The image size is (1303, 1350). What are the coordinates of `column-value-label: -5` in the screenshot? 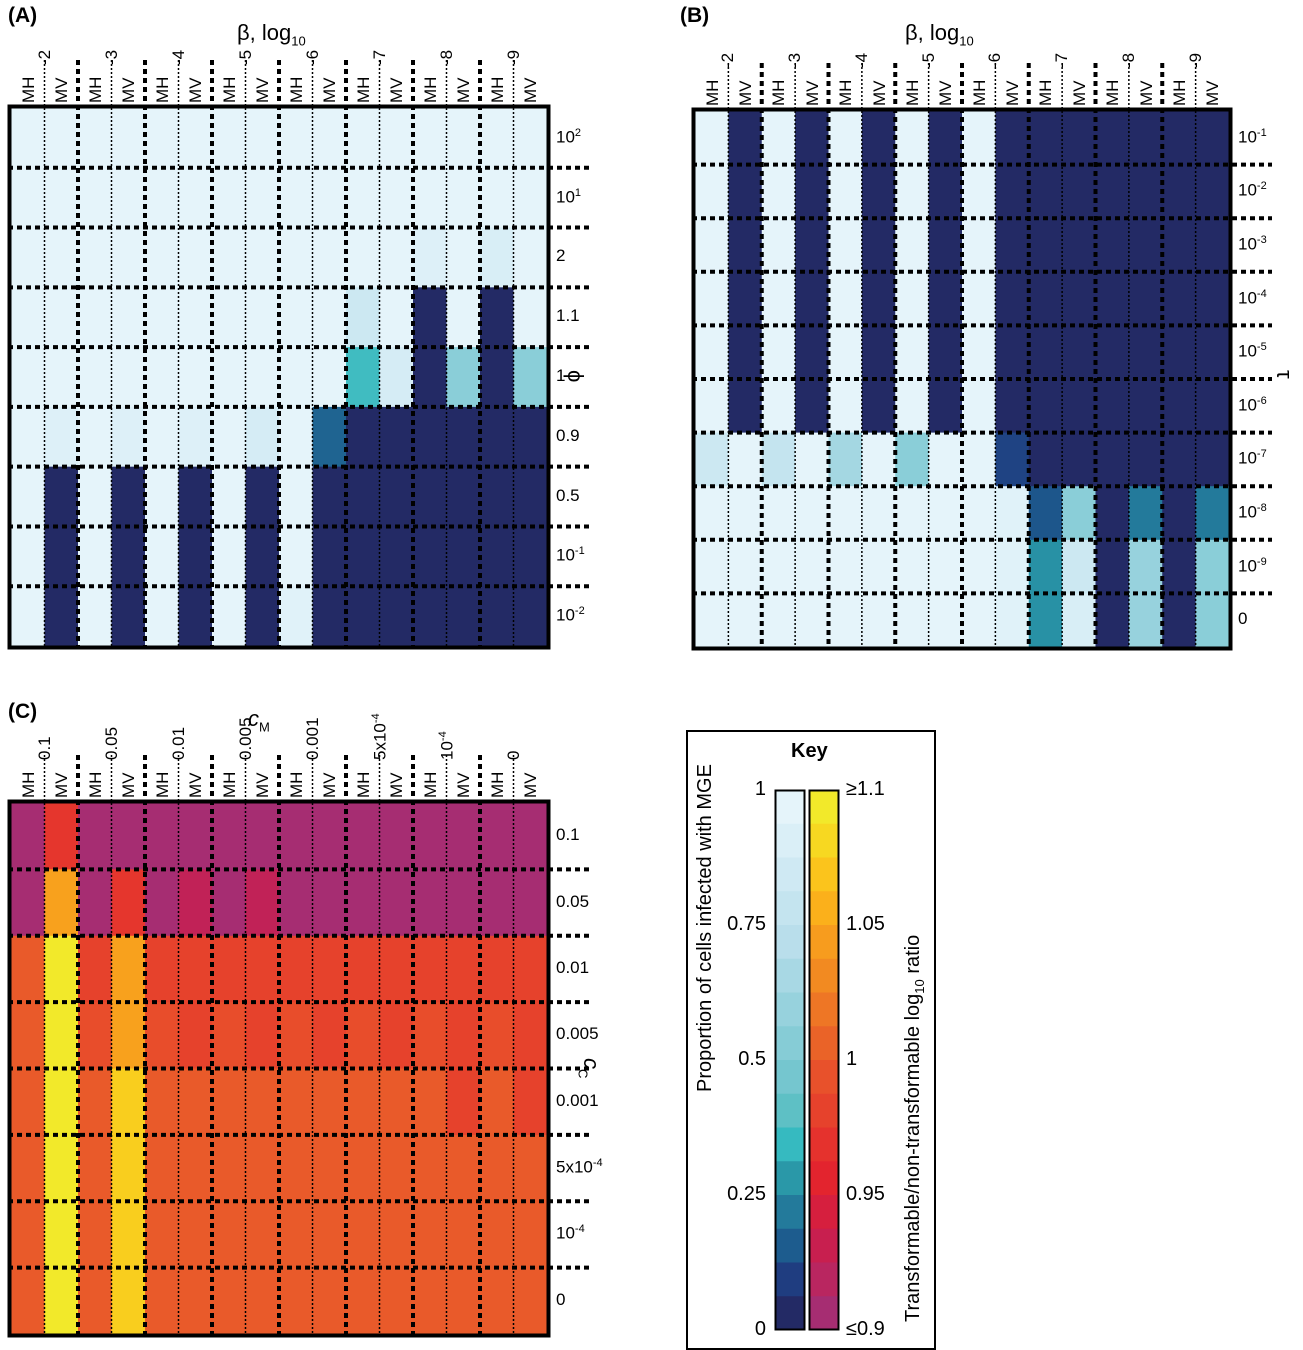 It's located at (245, 57).